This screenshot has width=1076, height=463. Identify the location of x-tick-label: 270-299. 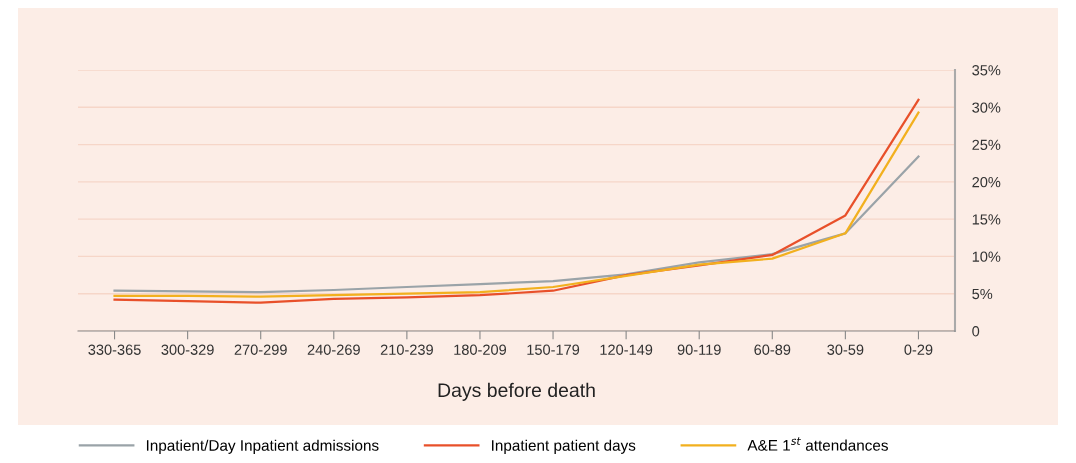
(260, 349).